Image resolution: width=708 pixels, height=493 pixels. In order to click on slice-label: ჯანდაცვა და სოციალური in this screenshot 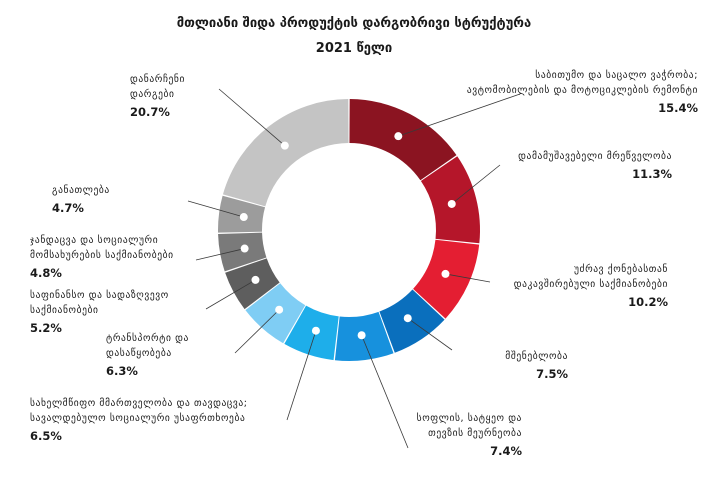, I will do `click(94, 240)`.